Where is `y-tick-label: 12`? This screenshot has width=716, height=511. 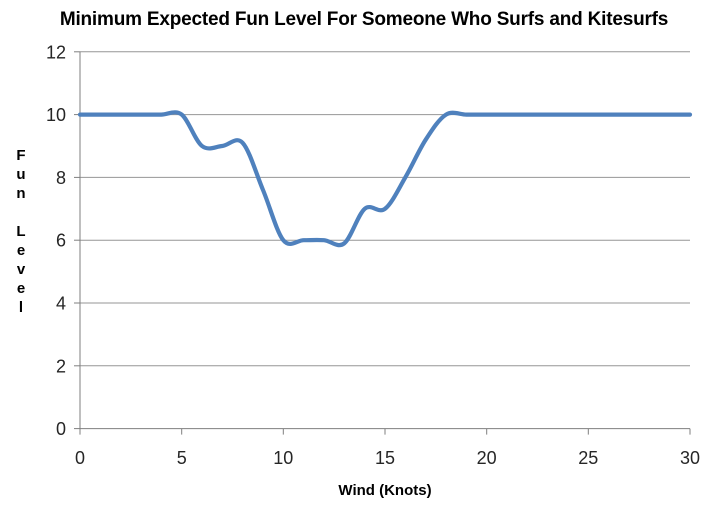
y-tick-label: 12 is located at coordinates (56, 52).